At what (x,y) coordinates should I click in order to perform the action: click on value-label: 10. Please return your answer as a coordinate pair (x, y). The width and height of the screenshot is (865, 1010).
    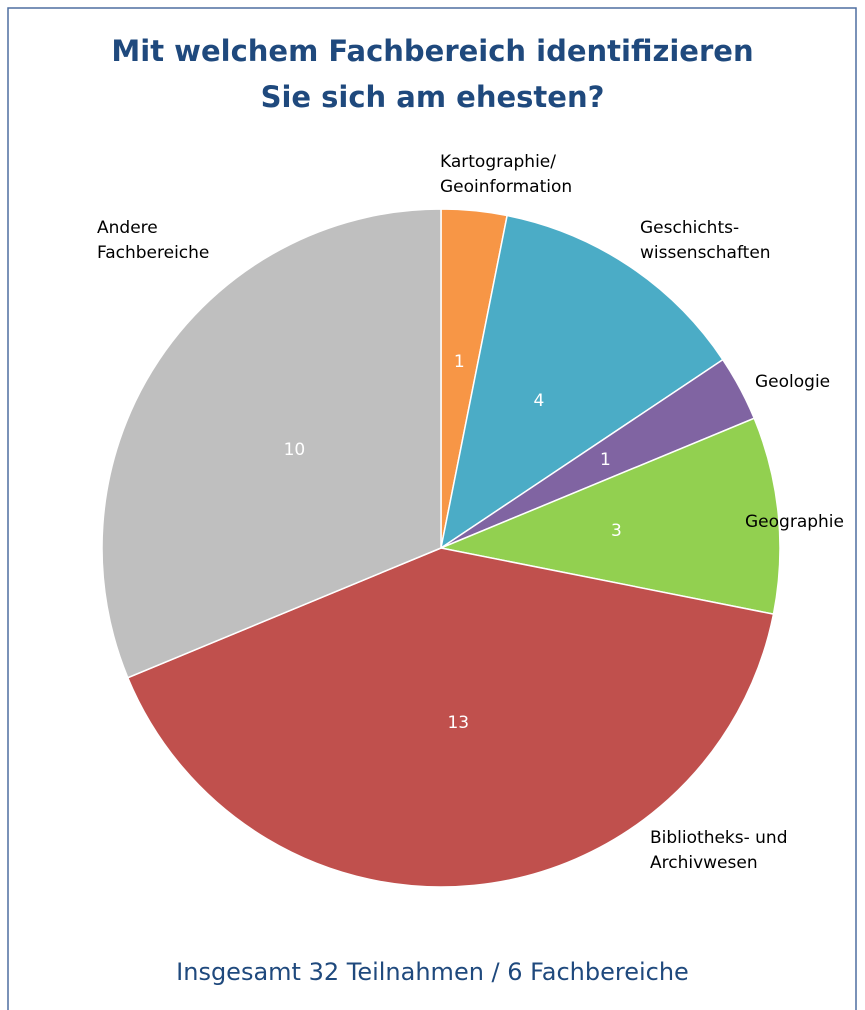
    Looking at the image, I should click on (294, 450).